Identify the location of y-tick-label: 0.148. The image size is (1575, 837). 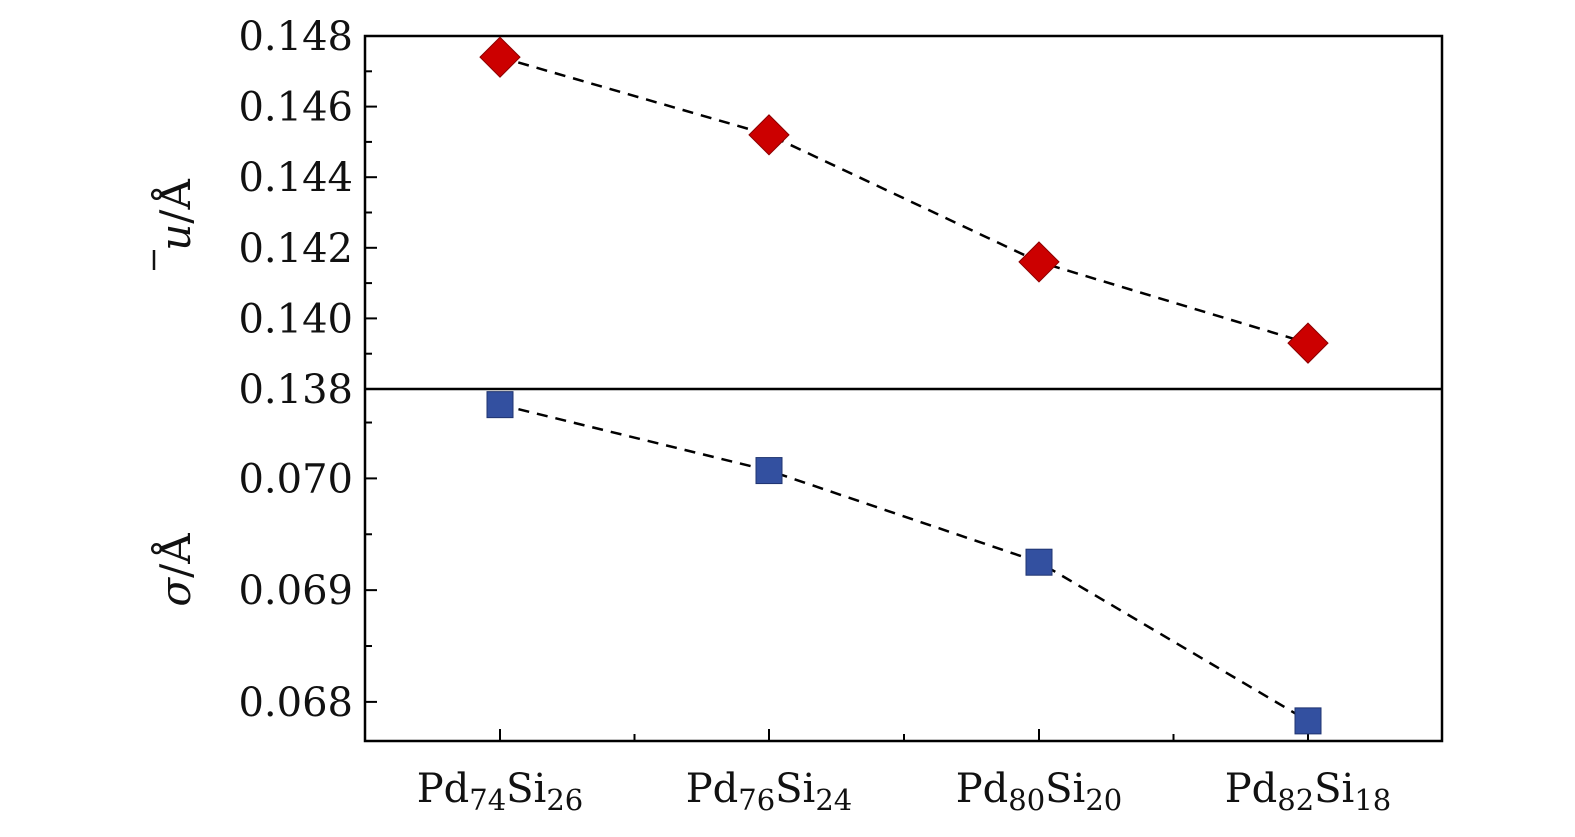
(295, 37).